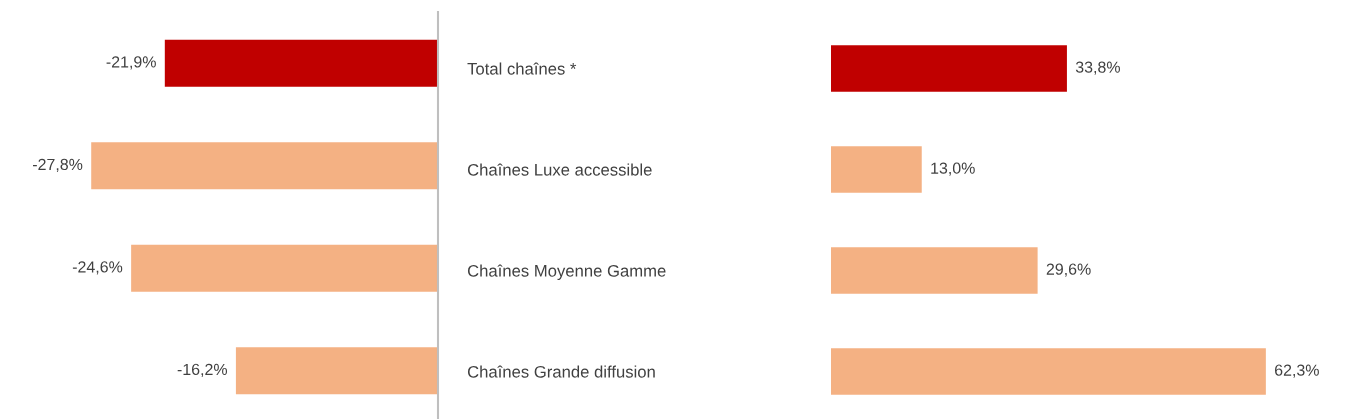 The width and height of the screenshot is (1356, 419). Describe the element at coordinates (1297, 371) in the screenshot. I see `data-label: 62,3%` at that location.